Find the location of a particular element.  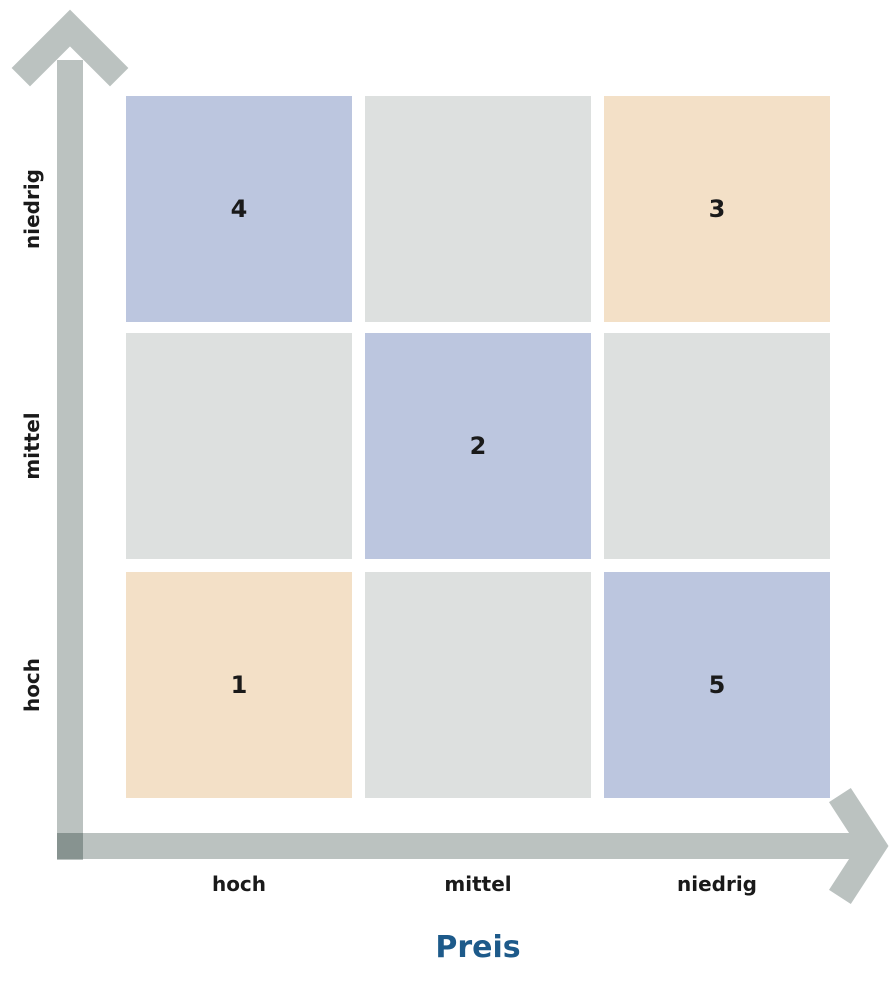

x-axis-line is located at coordinates (462, 846).